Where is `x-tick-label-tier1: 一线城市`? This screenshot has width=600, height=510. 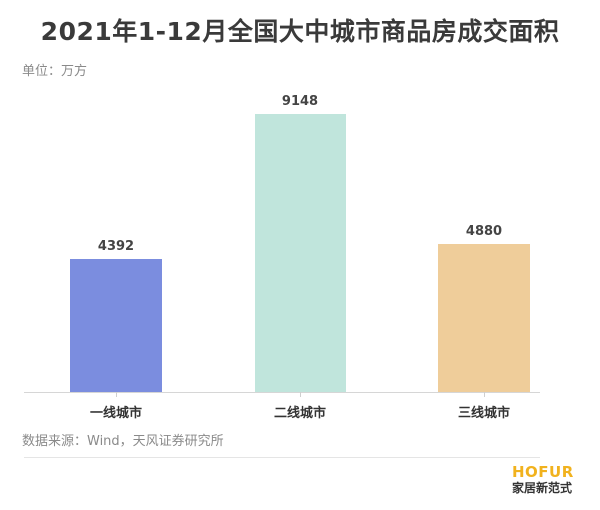 x-tick-label-tier1: 一线城市 is located at coordinates (115, 413).